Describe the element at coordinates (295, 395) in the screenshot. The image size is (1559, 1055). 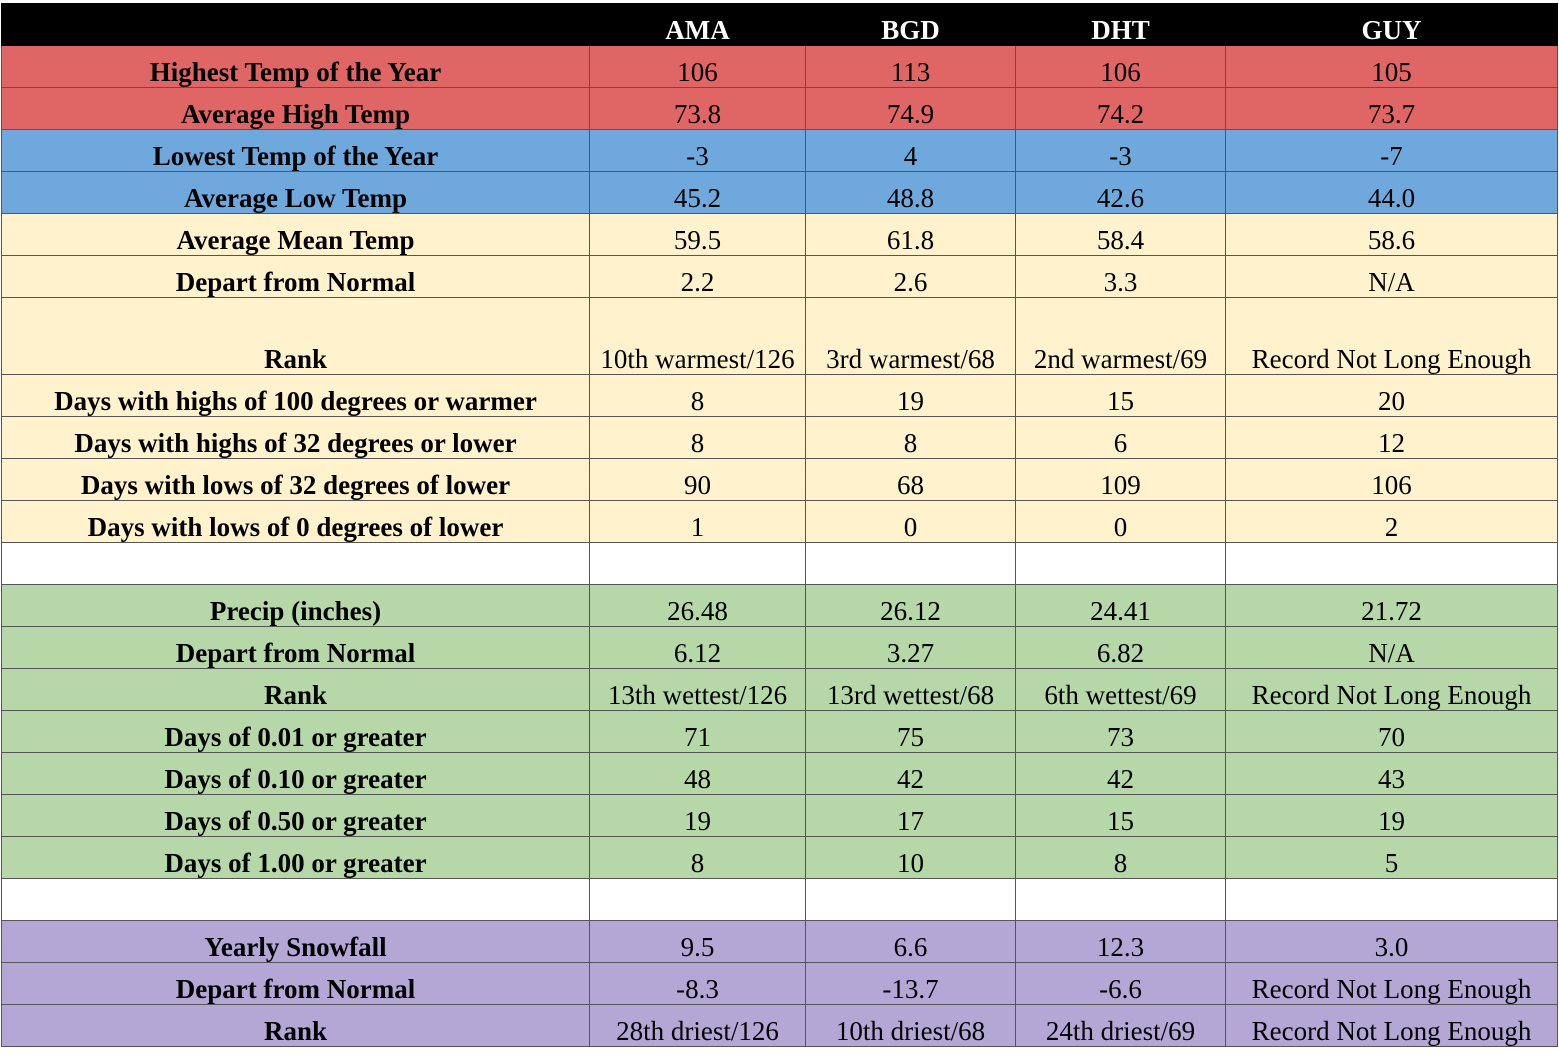
I see `row-label: Days with highs of 100 degrees or warmer` at that location.